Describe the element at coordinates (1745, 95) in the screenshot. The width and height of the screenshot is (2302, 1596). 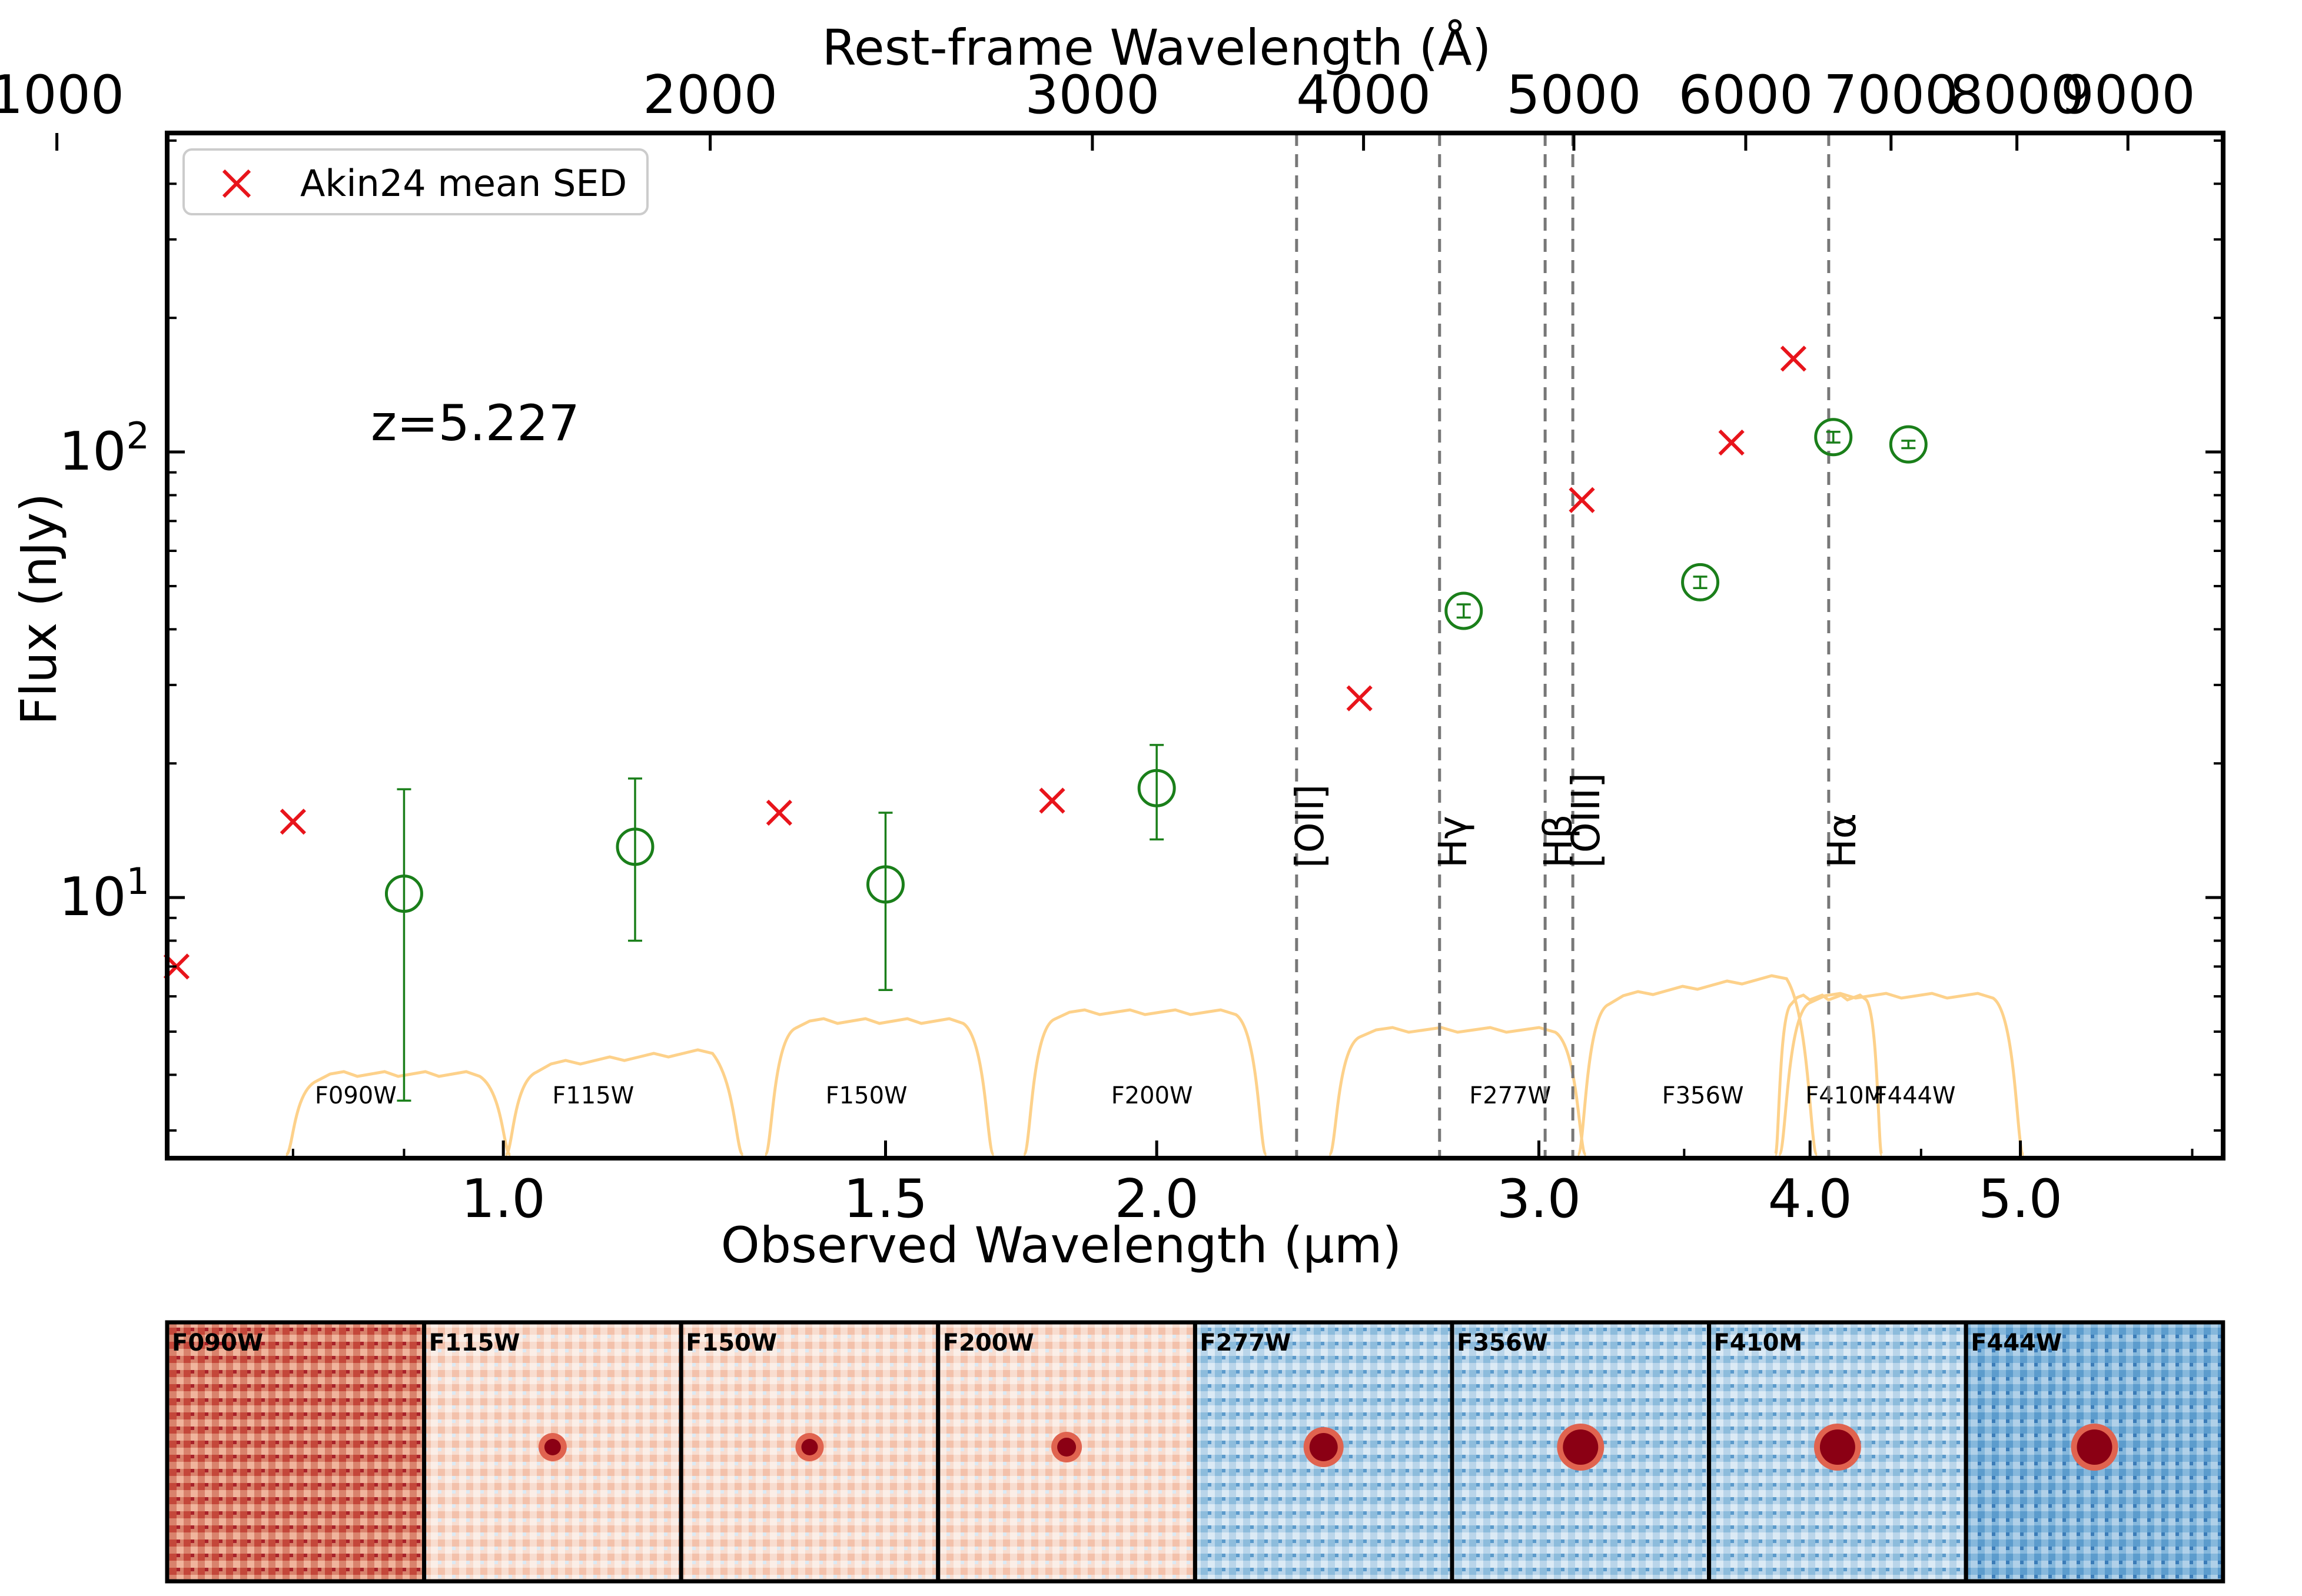
I see `top-tick-label-5: 6000` at that location.